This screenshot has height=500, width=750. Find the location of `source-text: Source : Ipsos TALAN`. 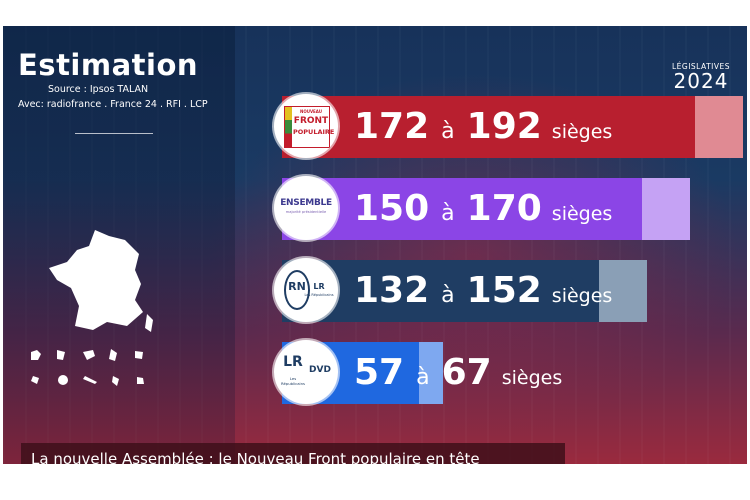

source-text: Source : Ipsos TALAN is located at coordinates (98, 89).